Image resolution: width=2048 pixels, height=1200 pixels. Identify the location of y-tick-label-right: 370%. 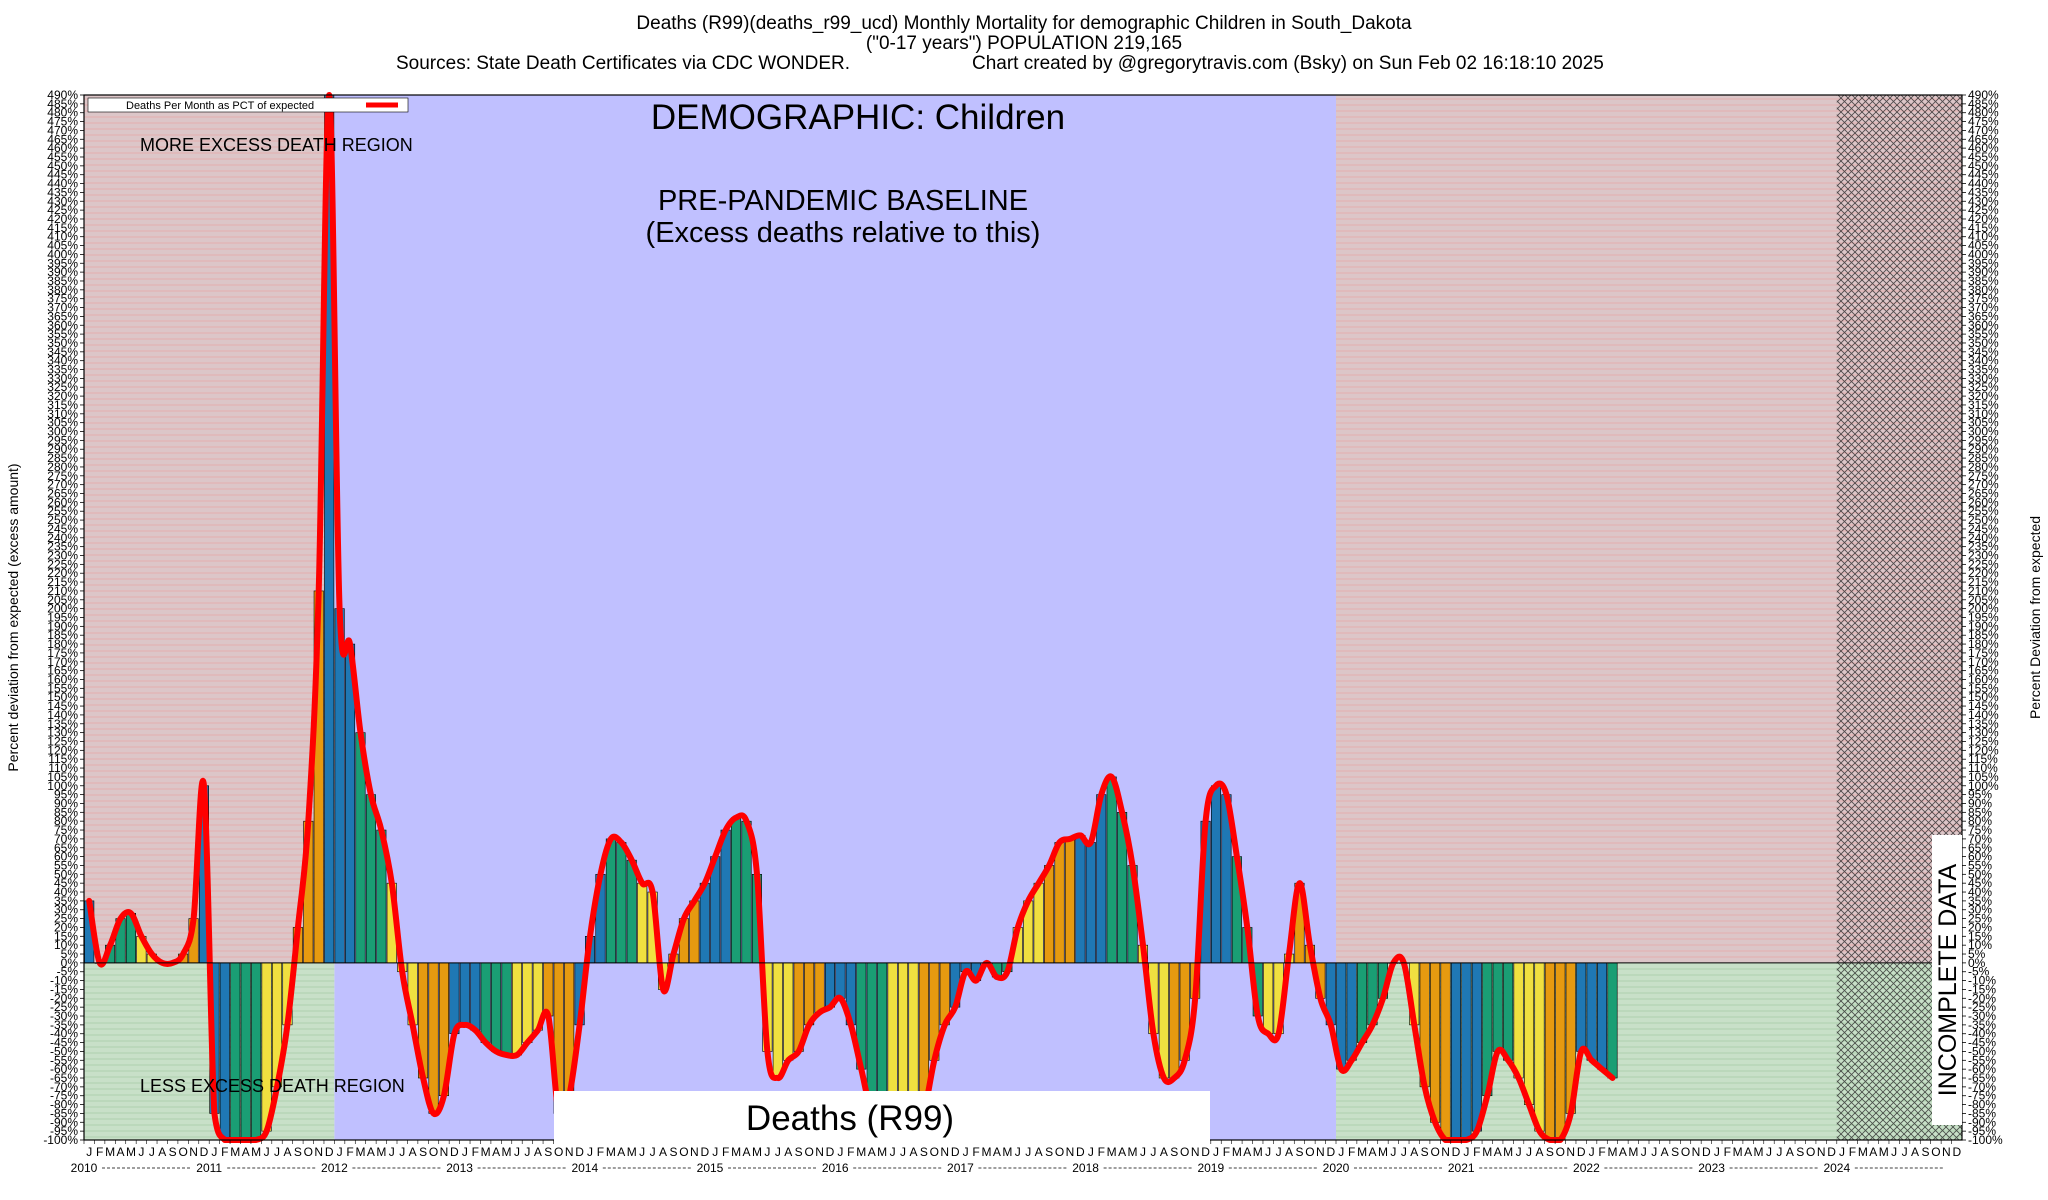
(1983, 308).